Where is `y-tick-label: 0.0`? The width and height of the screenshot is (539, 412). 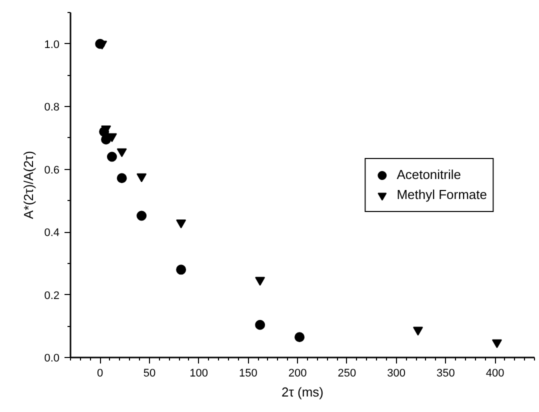
y-tick-label: 0.0 is located at coordinates (52, 358).